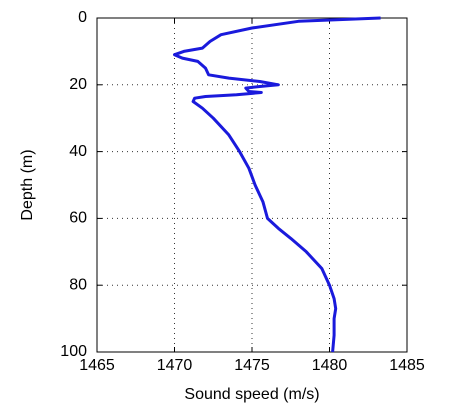 This screenshot has height=407, width=454. I want to click on x-tick-label: 1485, so click(407, 365).